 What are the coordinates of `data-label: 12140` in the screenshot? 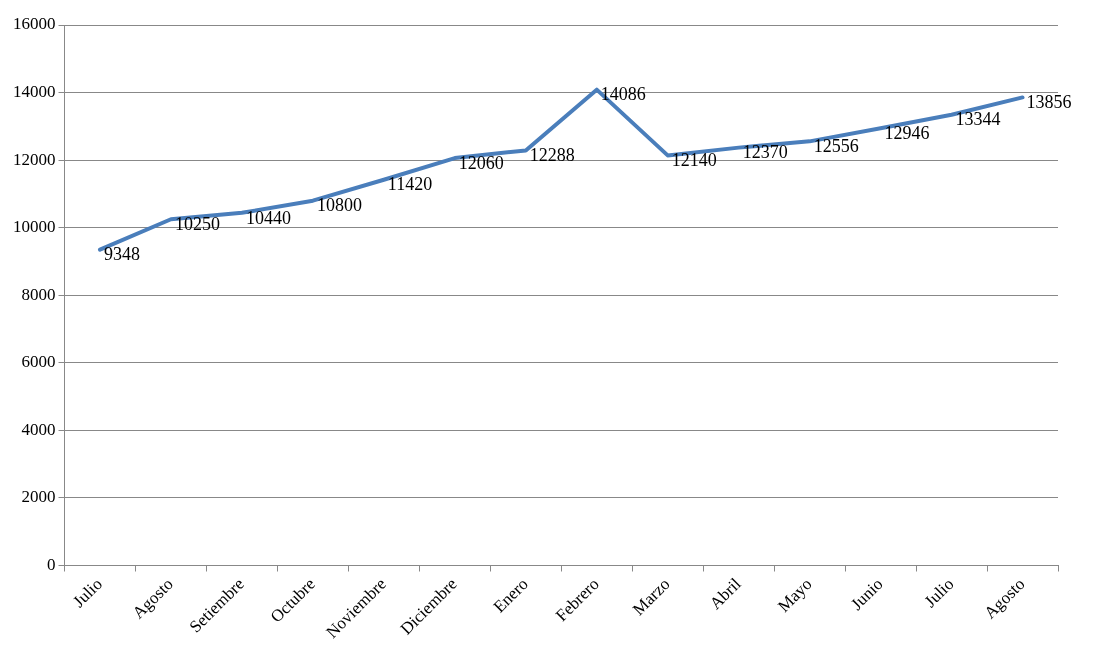 It's located at (694, 160).